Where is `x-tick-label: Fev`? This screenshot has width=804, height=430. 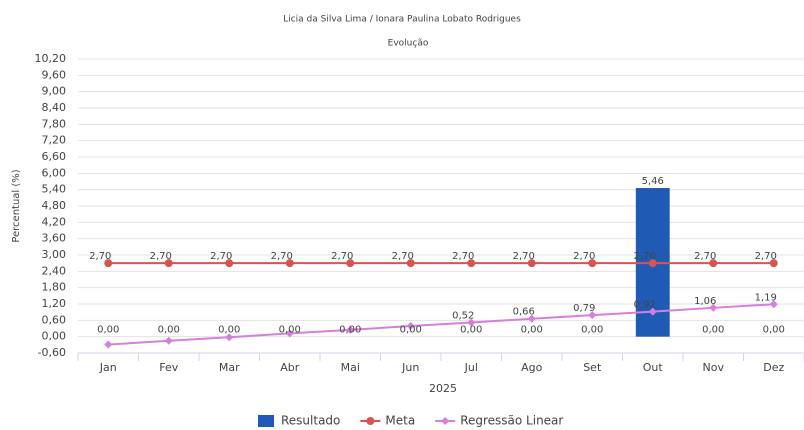
x-tick-label: Fev is located at coordinates (168, 367).